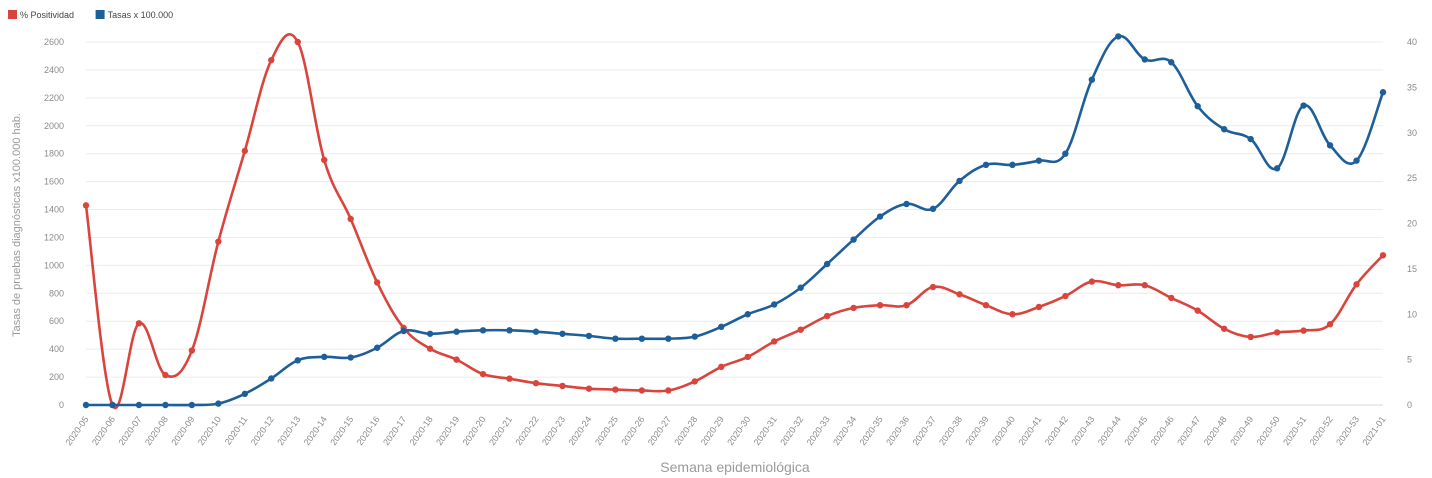 The height and width of the screenshot is (478, 1432). Describe the element at coordinates (134, 15) in the screenshot. I see `legend-item-1: Tasas x 100.000` at that location.